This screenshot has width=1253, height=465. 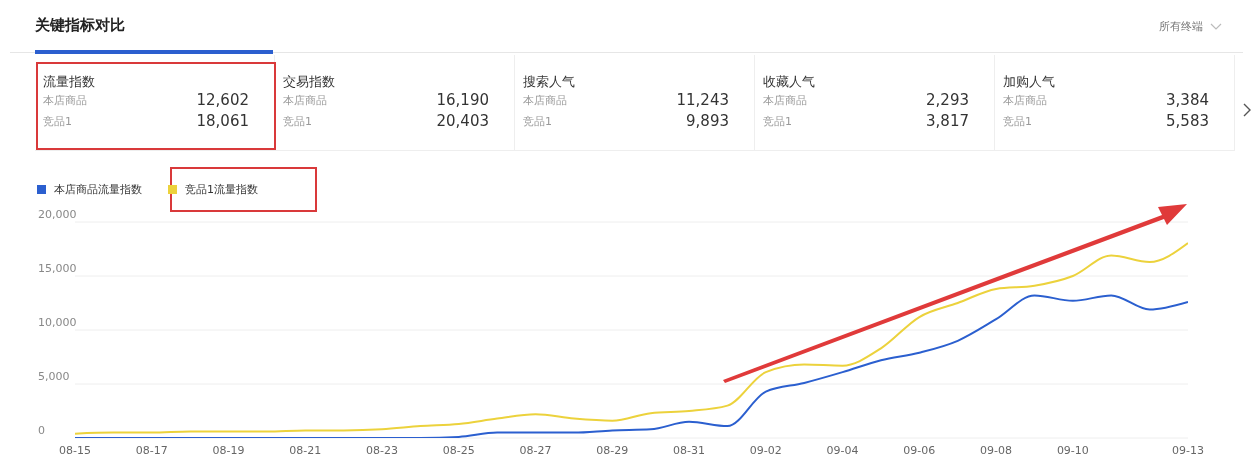 I want to click on text: 所有终端, so click(x=1181, y=26).